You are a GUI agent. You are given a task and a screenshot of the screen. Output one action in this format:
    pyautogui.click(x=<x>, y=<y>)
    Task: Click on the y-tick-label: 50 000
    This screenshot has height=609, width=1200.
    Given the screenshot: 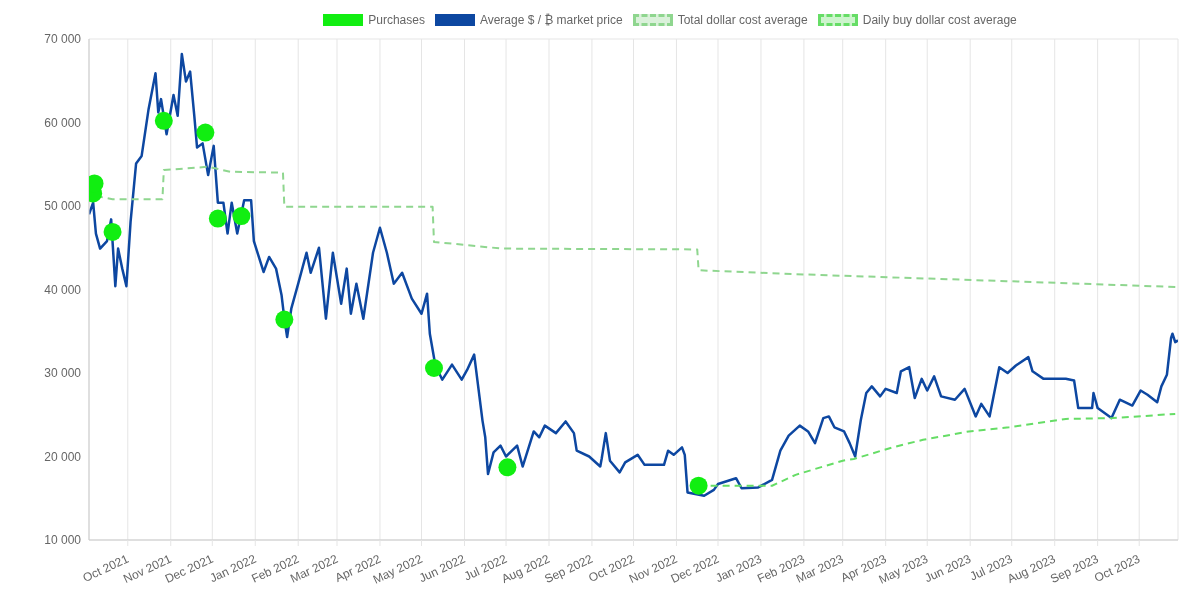 What is the action you would take?
    pyautogui.click(x=63, y=206)
    